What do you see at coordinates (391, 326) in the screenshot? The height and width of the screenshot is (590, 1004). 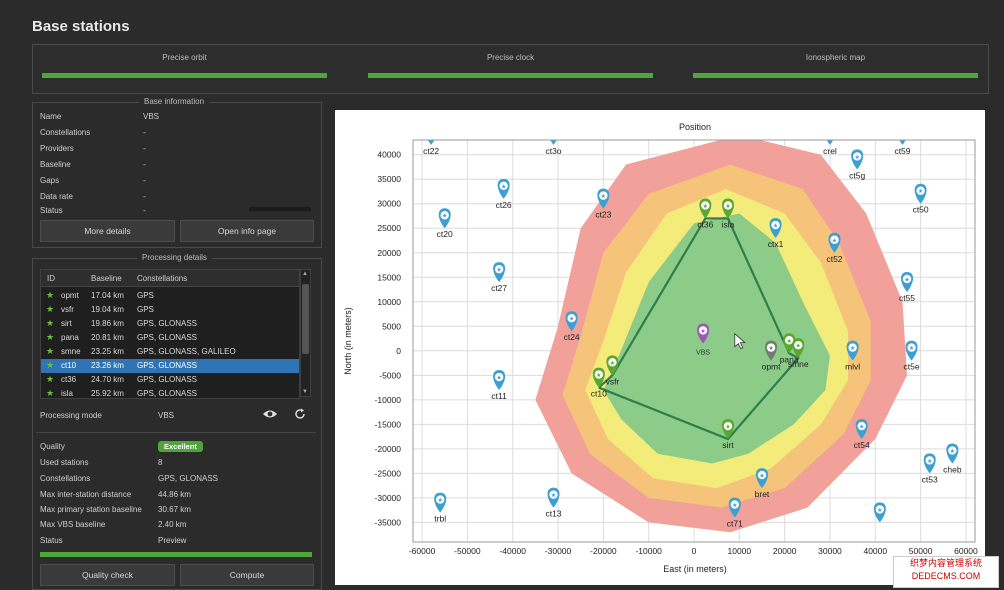 I see `y-tick-label: 5000` at bounding box center [391, 326].